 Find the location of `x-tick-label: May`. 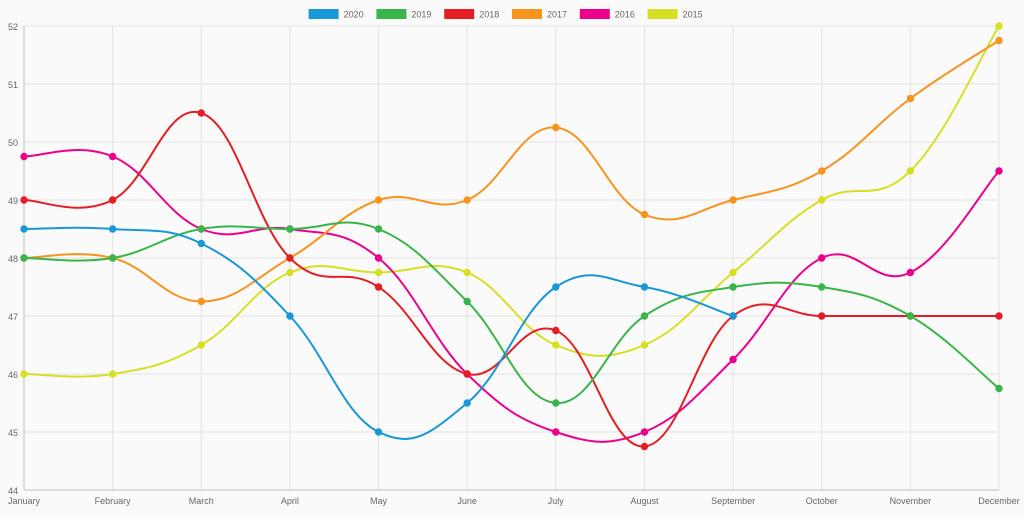

x-tick-label: May is located at coordinates (379, 501).